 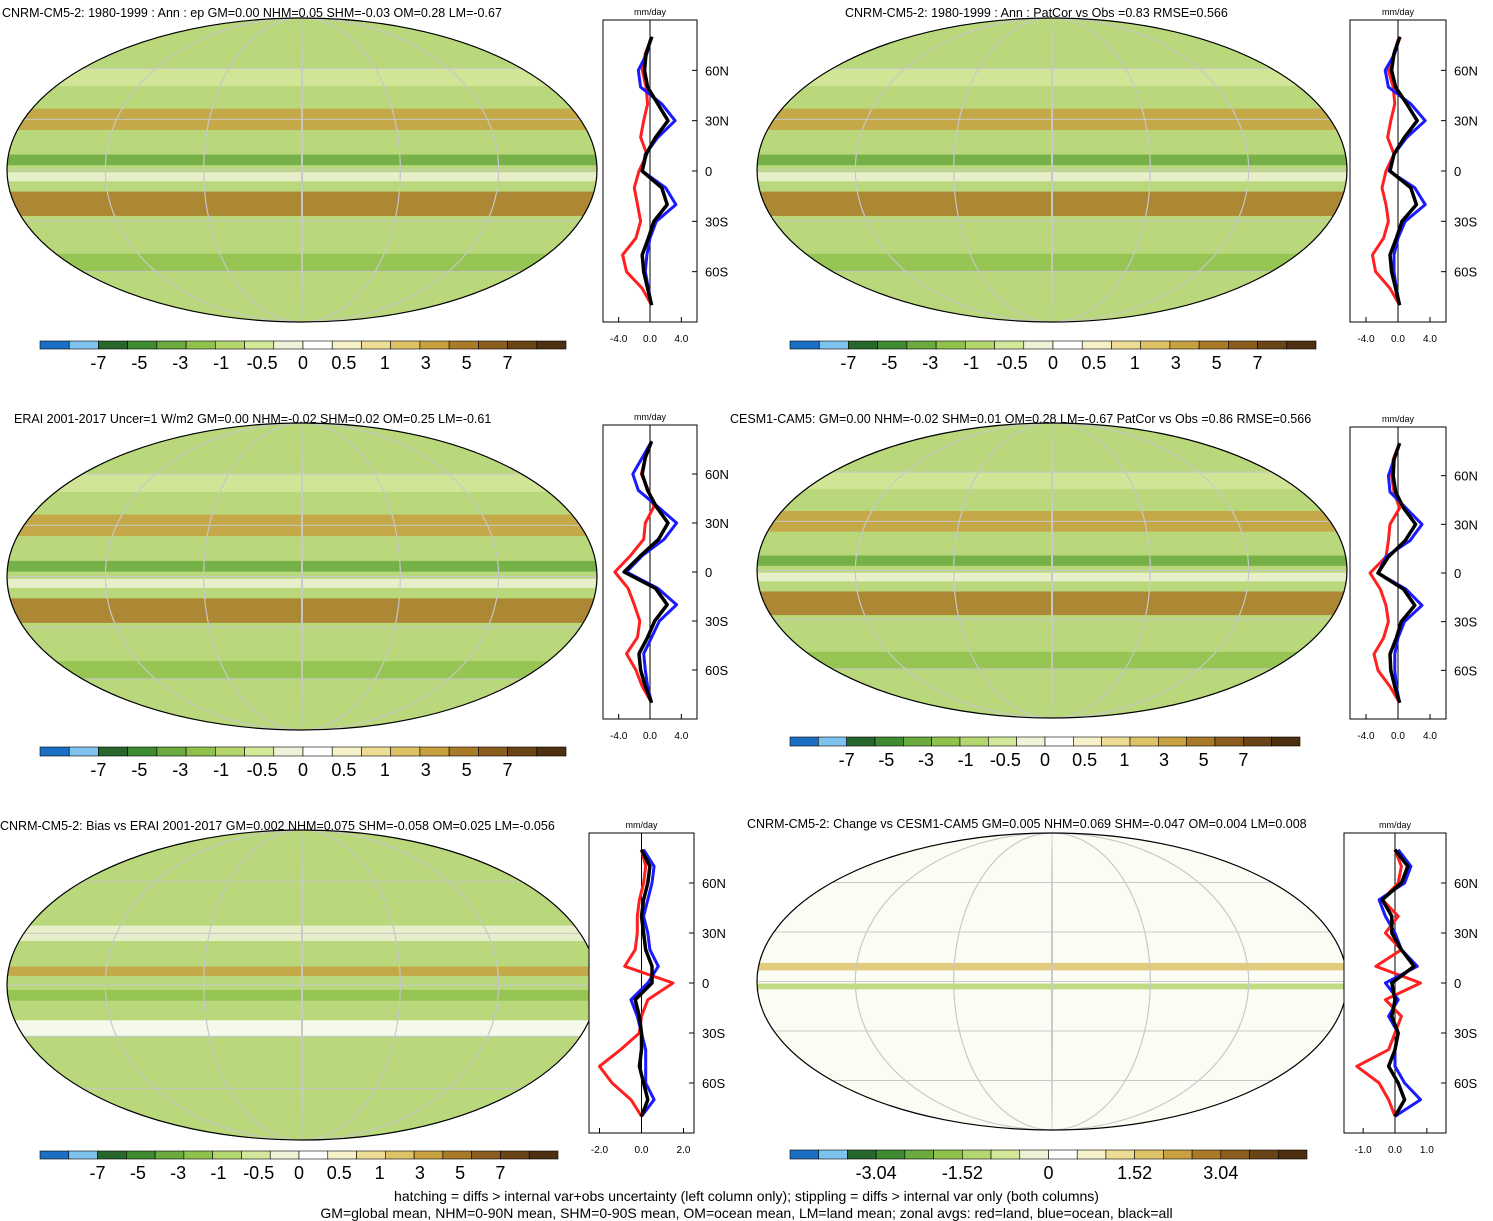 I want to click on map-field, so click(x=1052, y=570).